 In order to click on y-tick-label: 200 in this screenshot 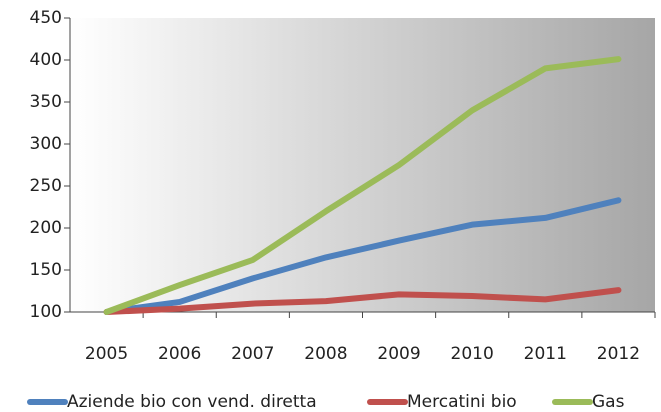, I will do `click(46, 228)`.